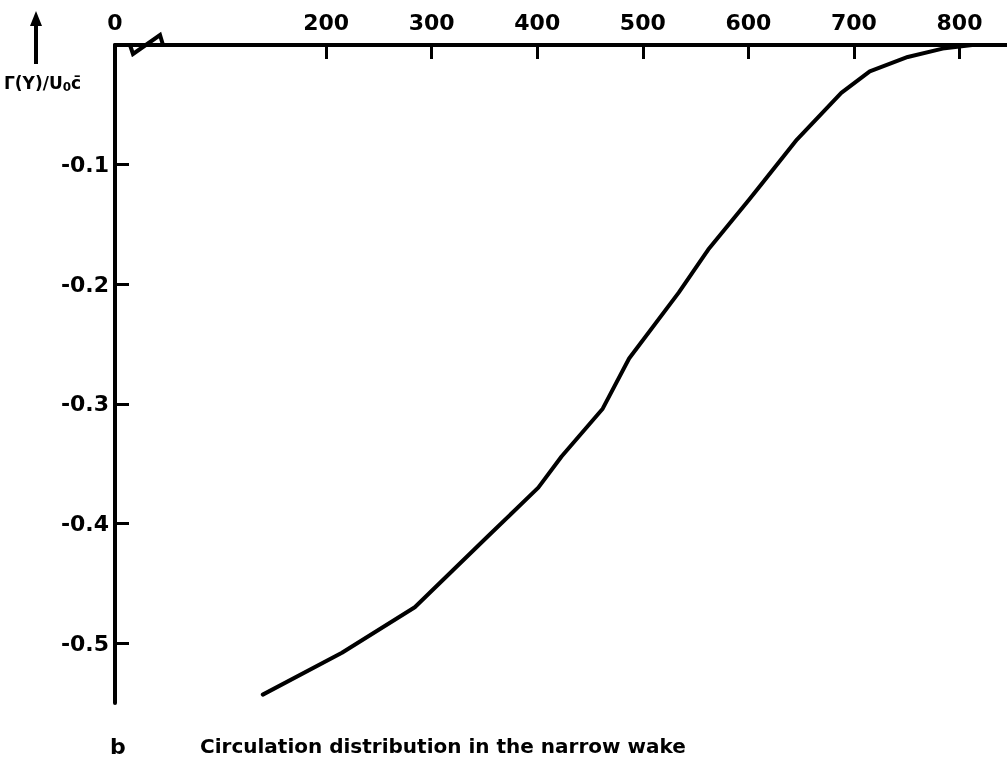 The height and width of the screenshot is (769, 1007). Describe the element at coordinates (642, 22) in the screenshot. I see `x-tick-label: 500` at that location.